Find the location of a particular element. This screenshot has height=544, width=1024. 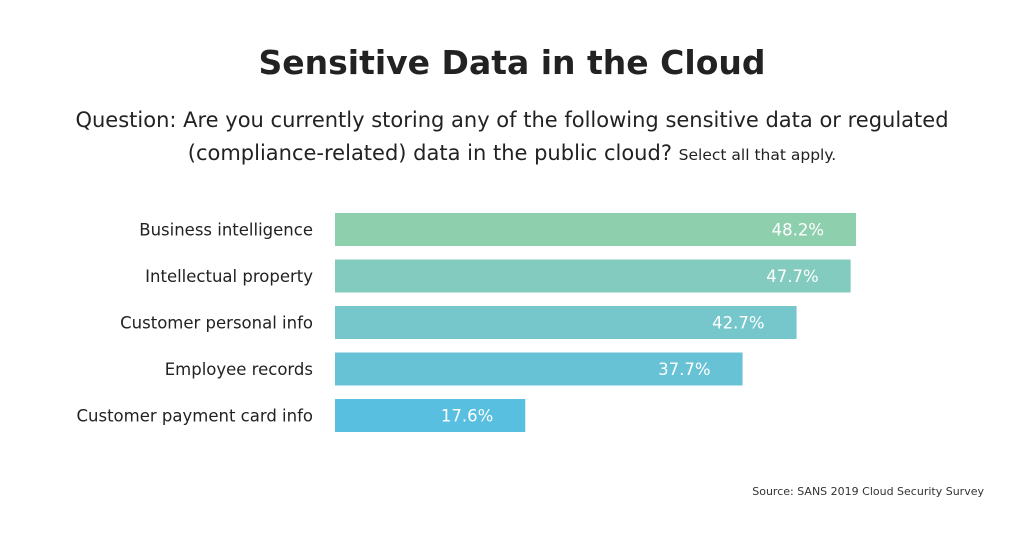

category-label-2: Intellectual property is located at coordinates (229, 276).